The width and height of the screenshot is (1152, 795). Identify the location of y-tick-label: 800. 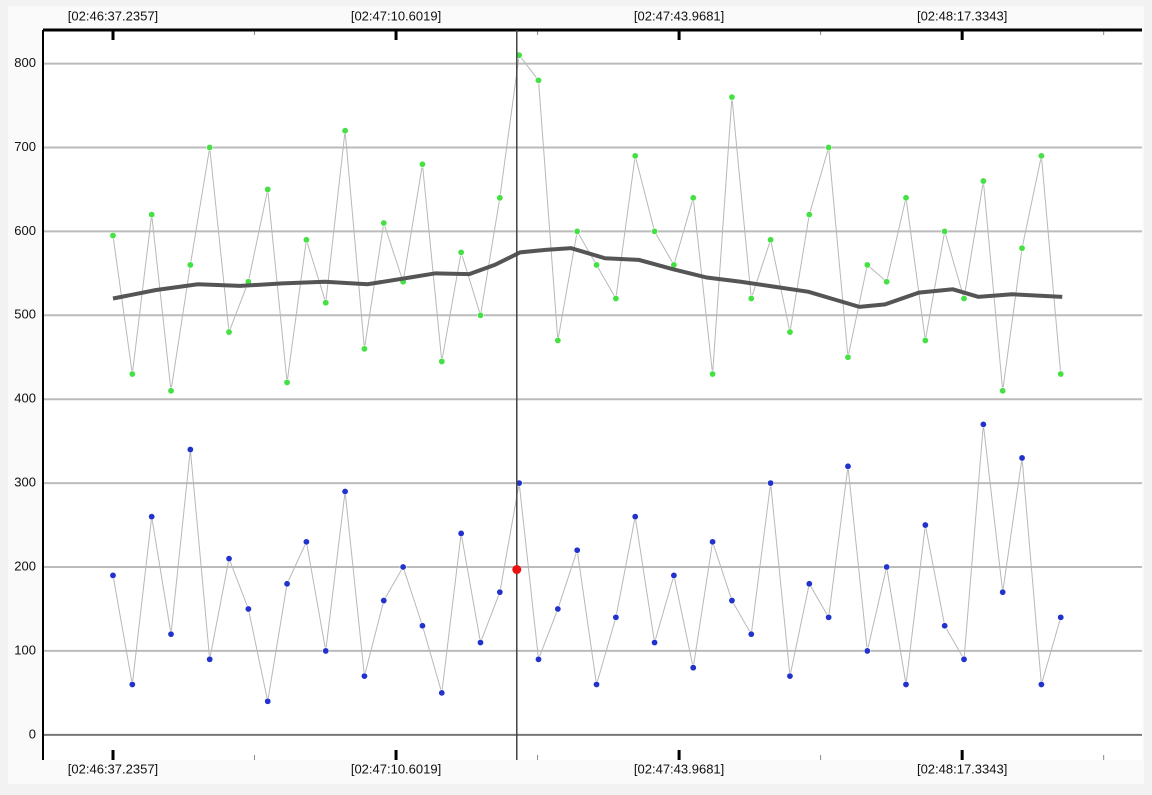
(25, 62).